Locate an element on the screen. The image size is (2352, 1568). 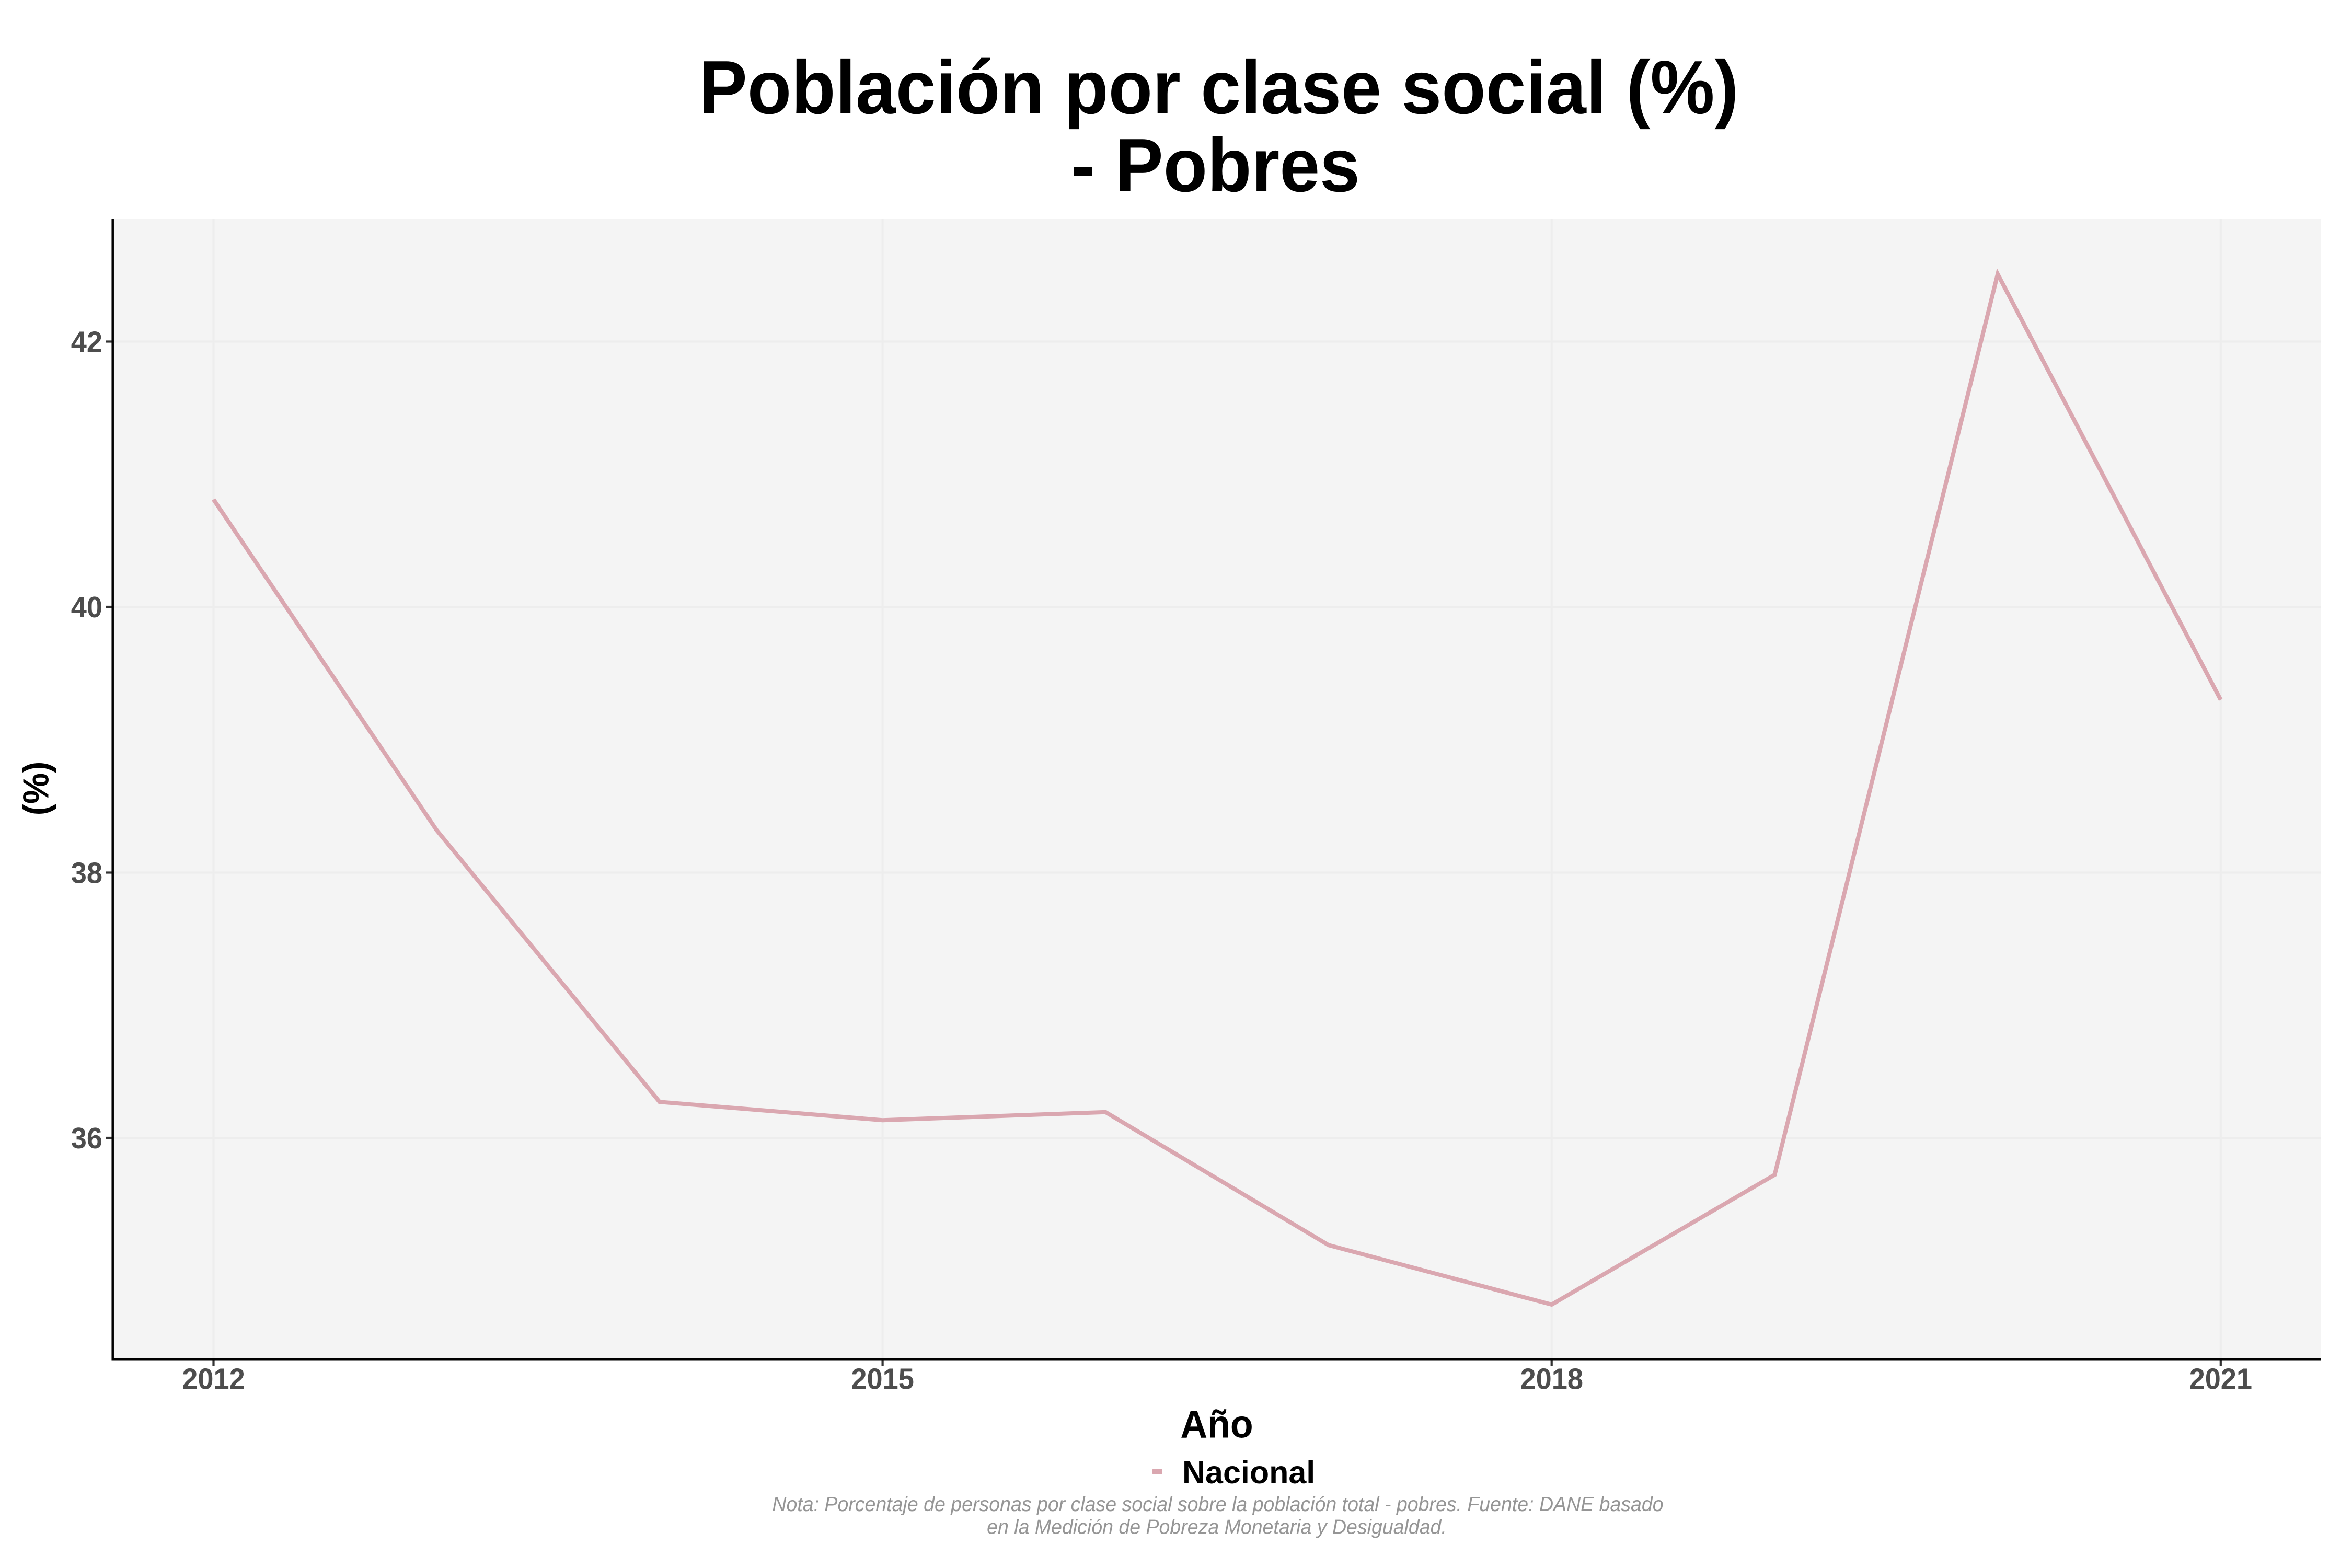
svg-text: Población por clase social (%) is located at coordinates (1219, 87).